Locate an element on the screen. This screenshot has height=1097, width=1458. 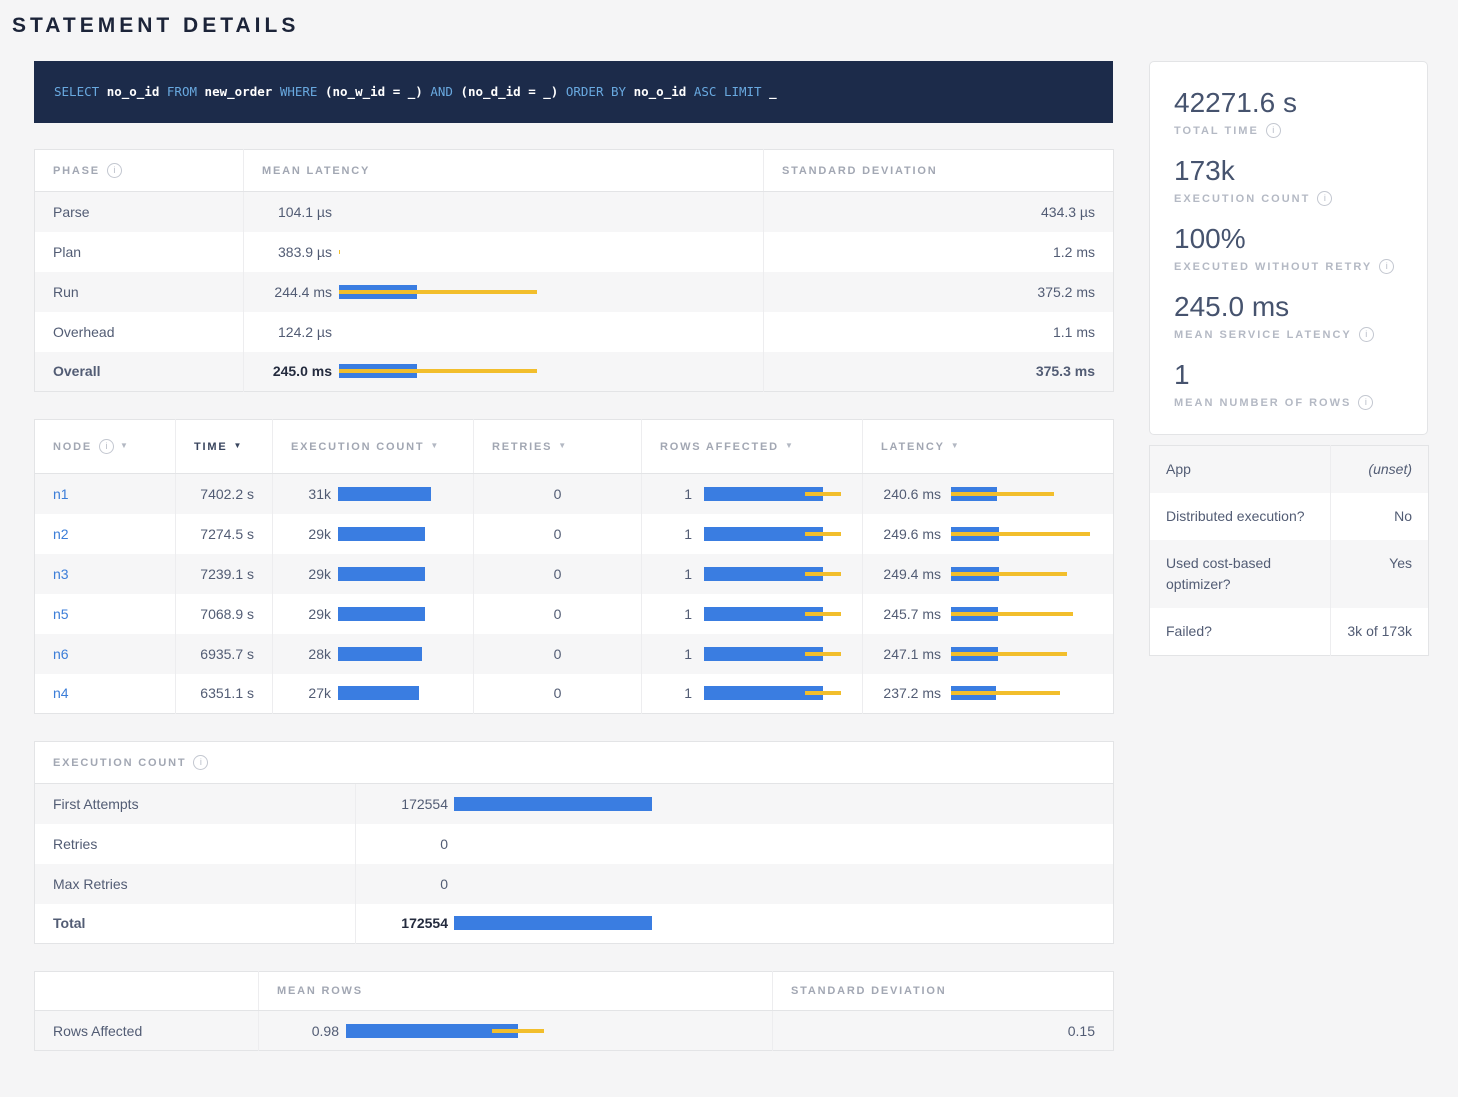
summary-stat: 42271.6 s TOTAL TIME i is located at coordinates (1288, 112).